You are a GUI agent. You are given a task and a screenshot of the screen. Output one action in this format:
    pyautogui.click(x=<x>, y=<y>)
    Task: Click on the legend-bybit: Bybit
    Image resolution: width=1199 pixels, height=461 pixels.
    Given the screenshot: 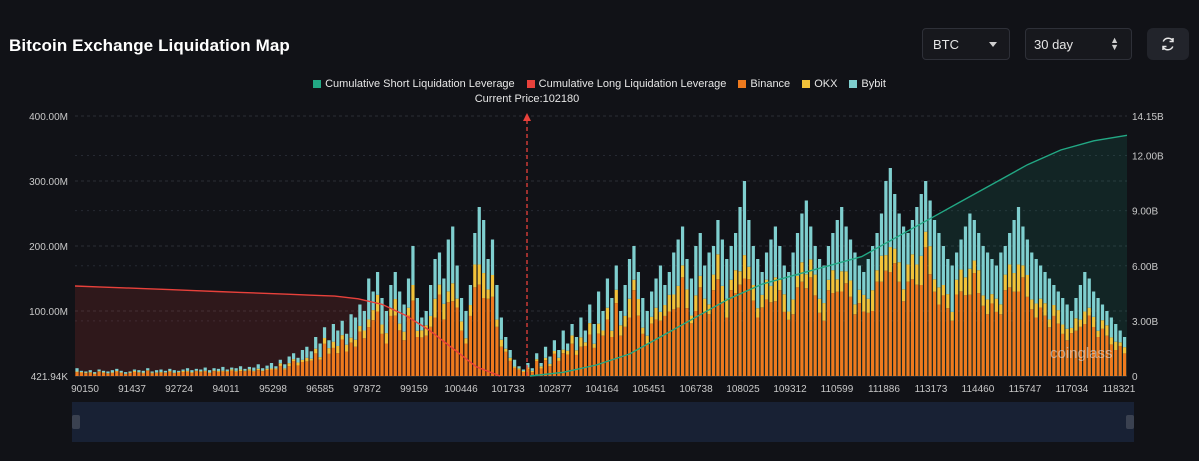 What is the action you would take?
    pyautogui.click(x=867, y=84)
    